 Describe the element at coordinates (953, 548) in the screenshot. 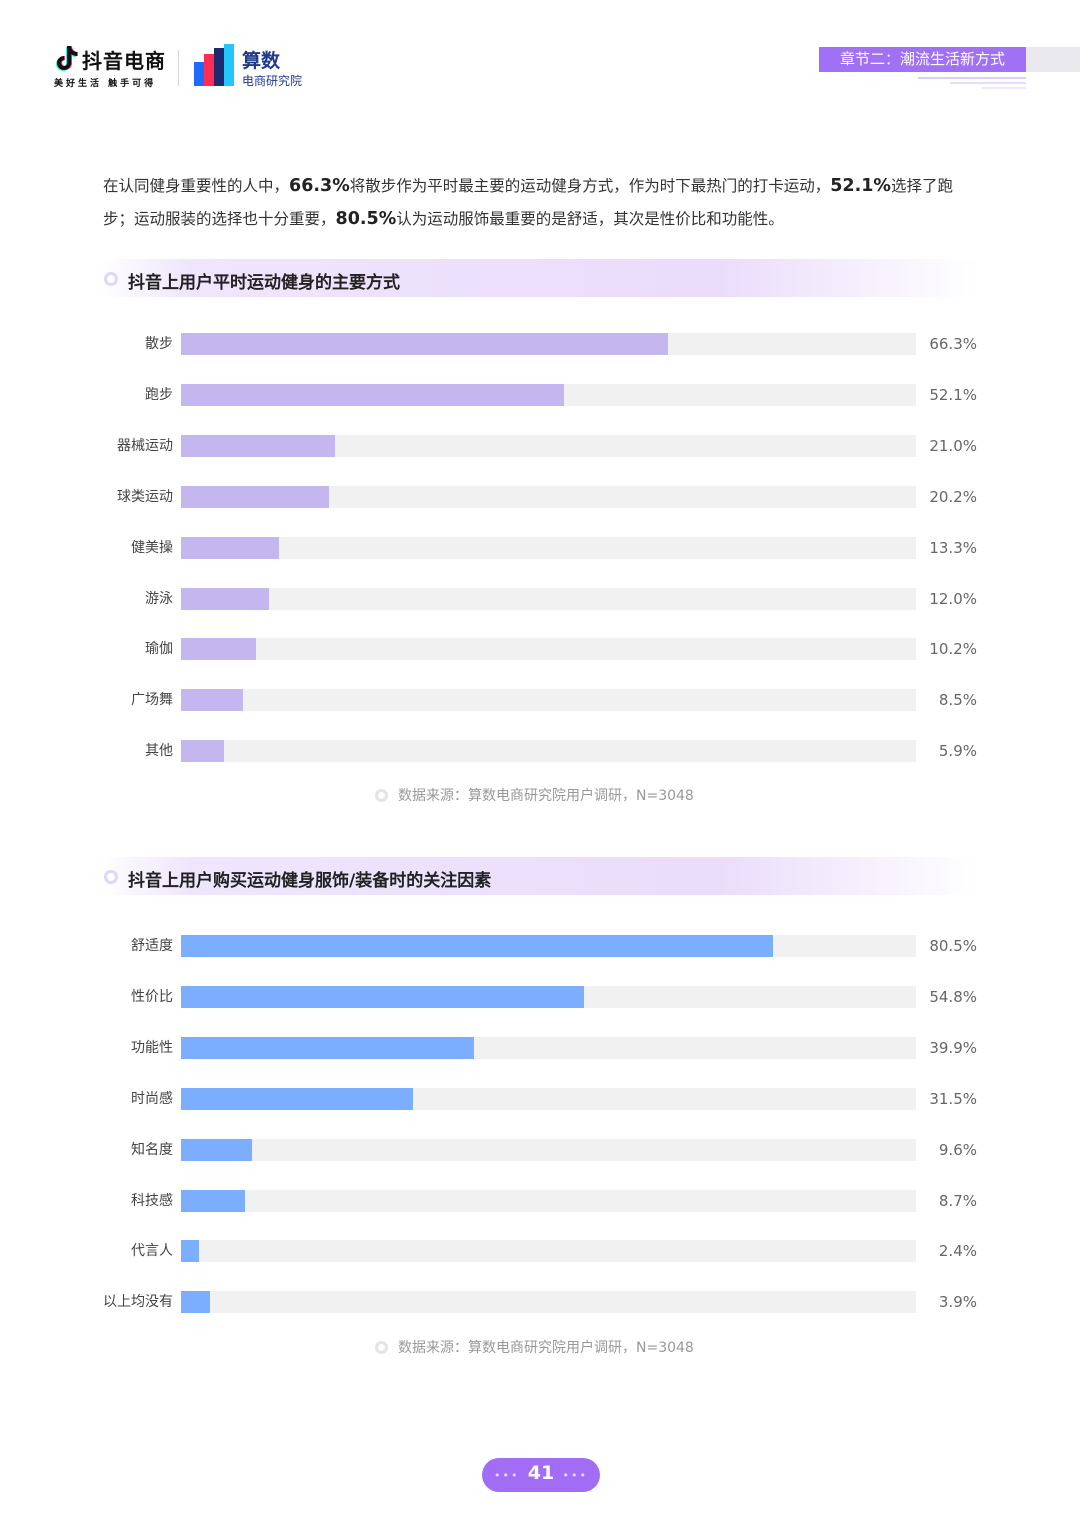

I see `bar-value-label: 13.3%` at that location.